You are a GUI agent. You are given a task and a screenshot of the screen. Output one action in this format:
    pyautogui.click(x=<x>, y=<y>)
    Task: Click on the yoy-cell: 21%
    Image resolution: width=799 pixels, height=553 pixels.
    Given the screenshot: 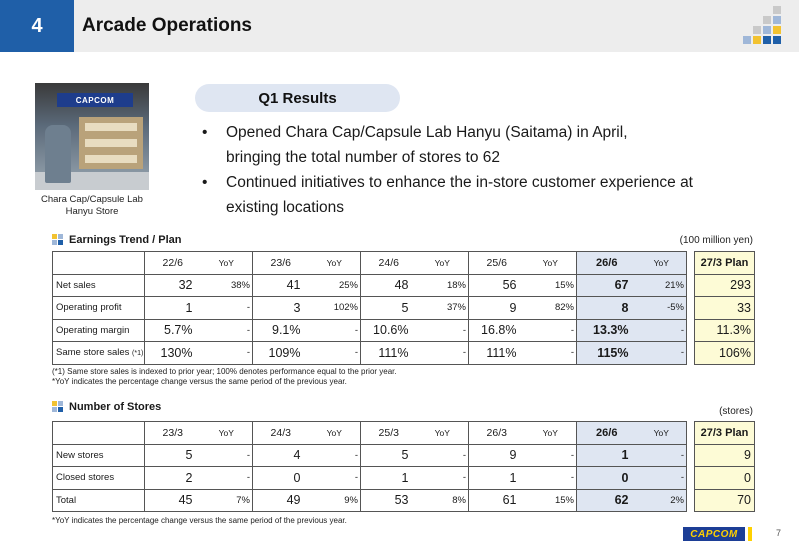 What is the action you would take?
    pyautogui.click(x=661, y=285)
    